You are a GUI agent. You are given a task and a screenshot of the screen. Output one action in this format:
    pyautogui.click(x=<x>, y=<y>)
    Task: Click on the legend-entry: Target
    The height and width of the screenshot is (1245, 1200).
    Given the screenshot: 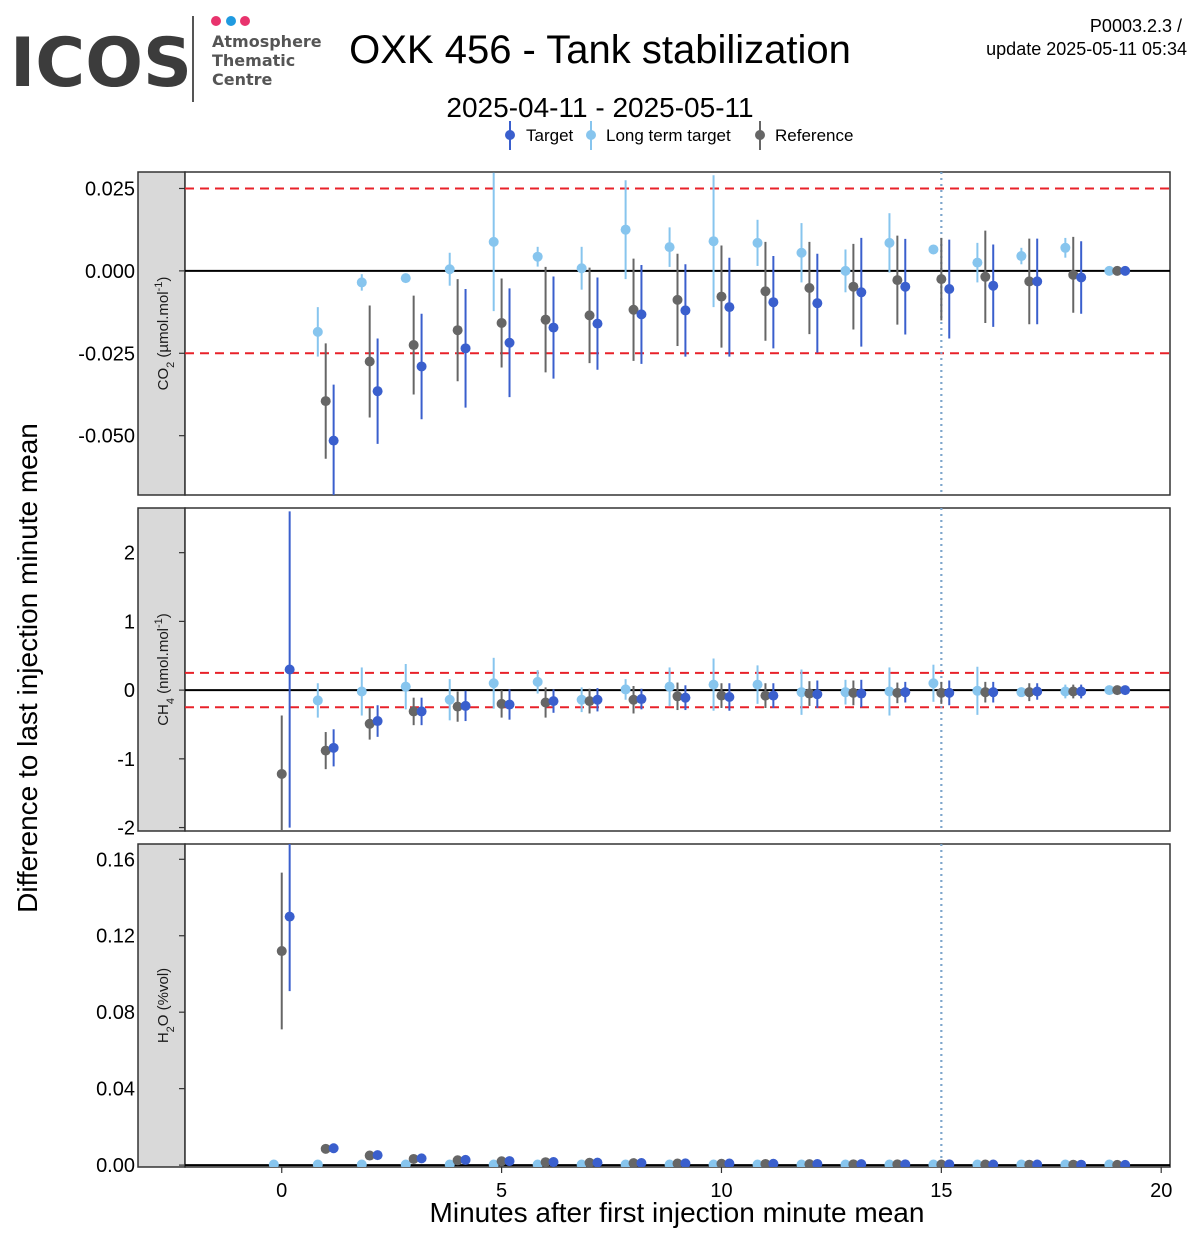 What is the action you would take?
    pyautogui.click(x=539, y=135)
    